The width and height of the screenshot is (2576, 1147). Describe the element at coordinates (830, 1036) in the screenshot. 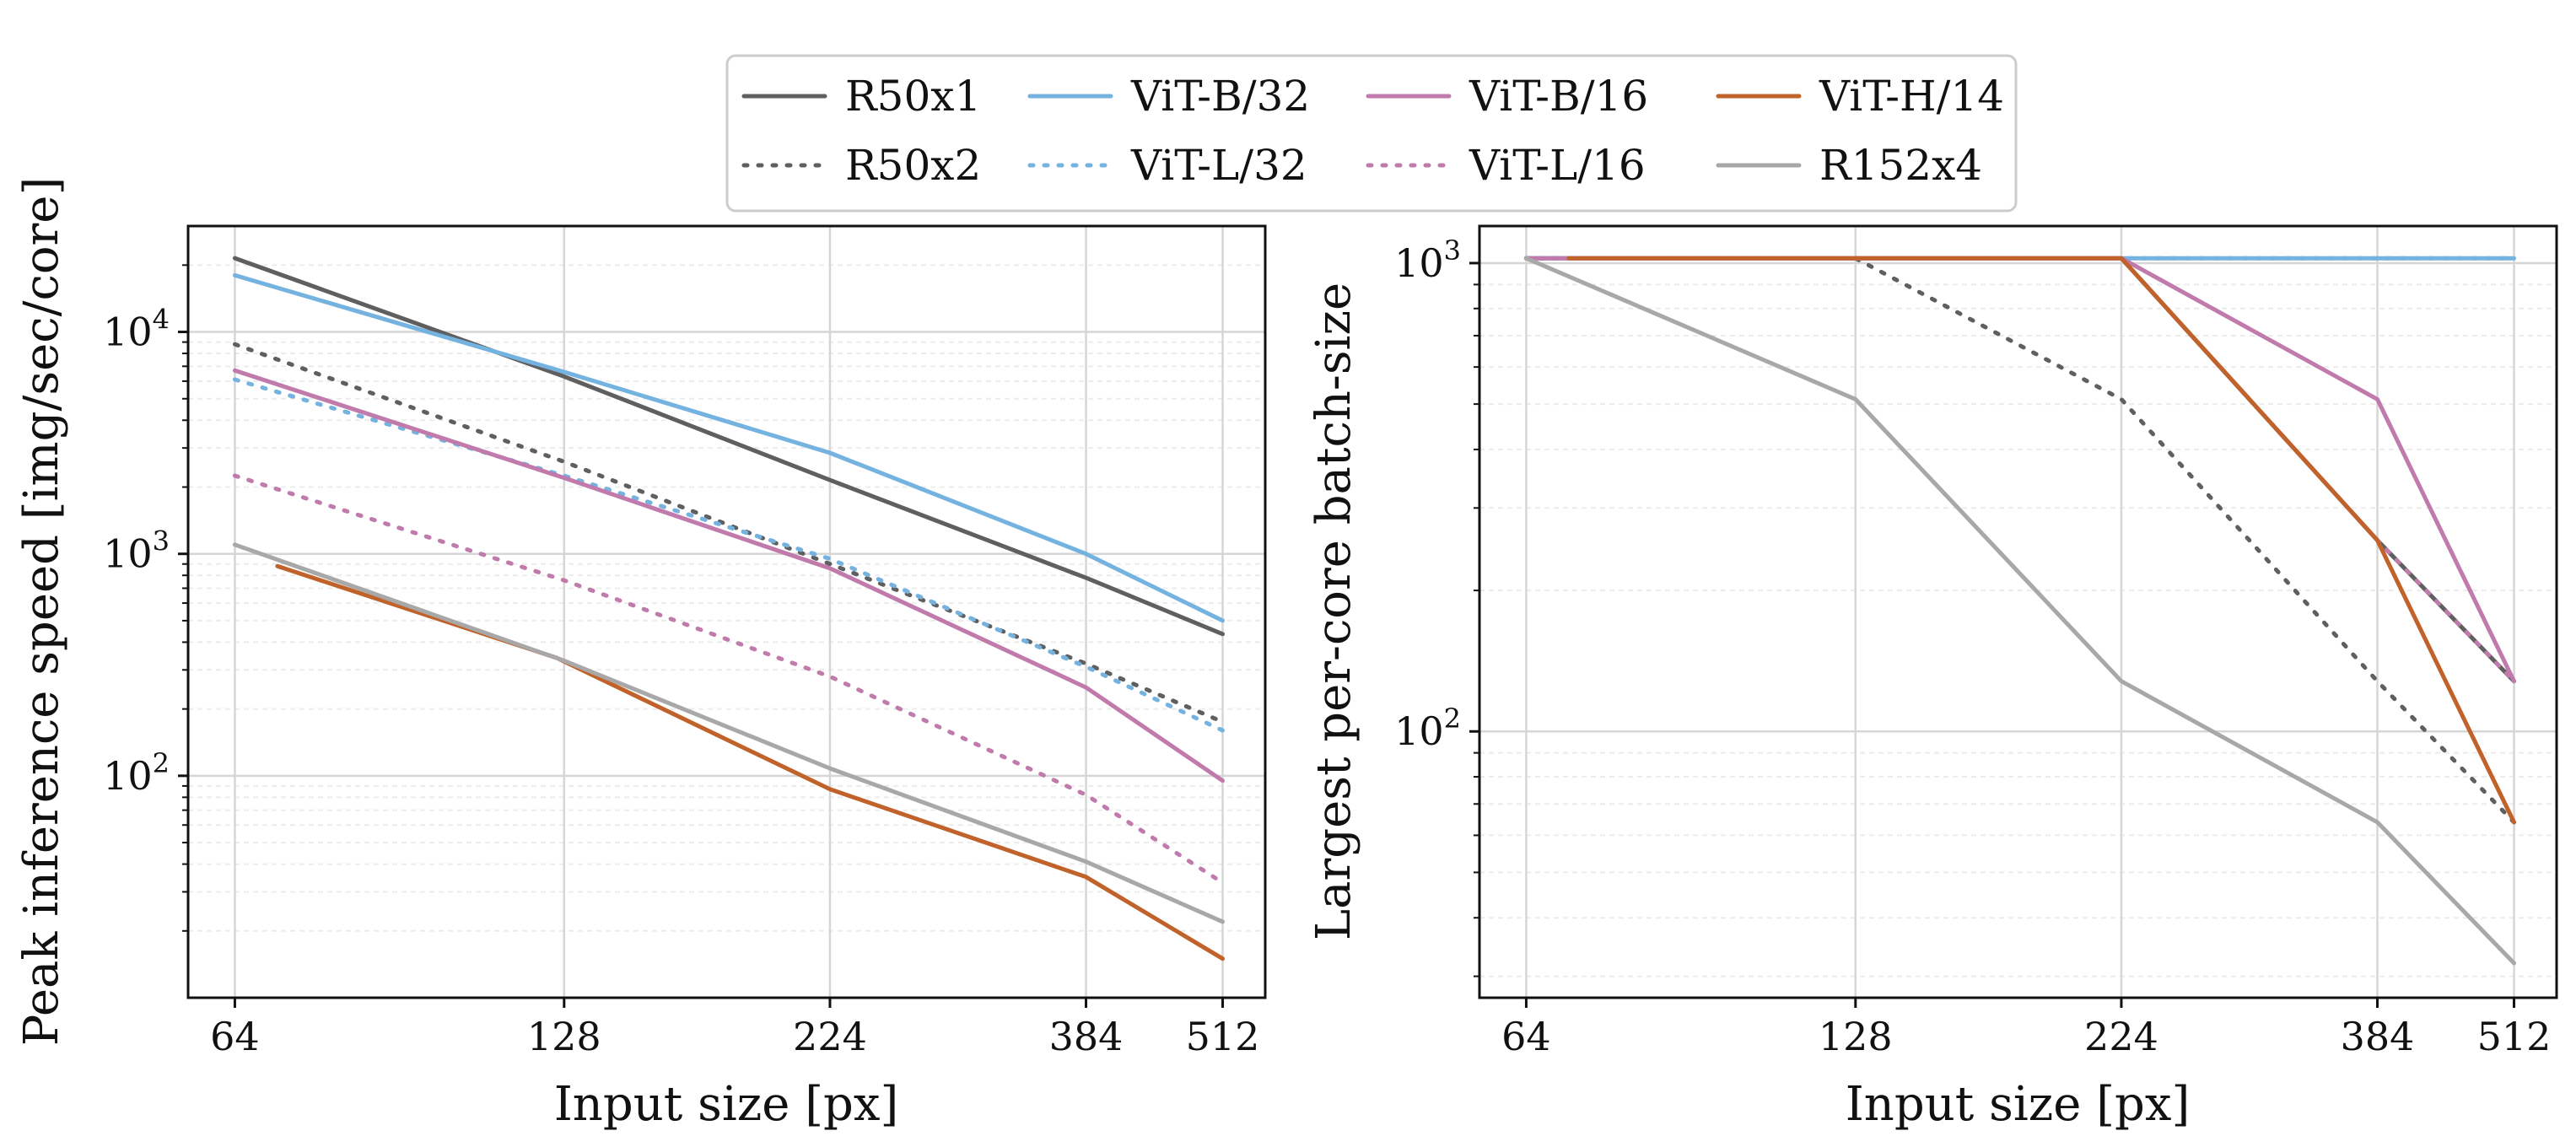

I see `left-x-tick-label: 224` at that location.